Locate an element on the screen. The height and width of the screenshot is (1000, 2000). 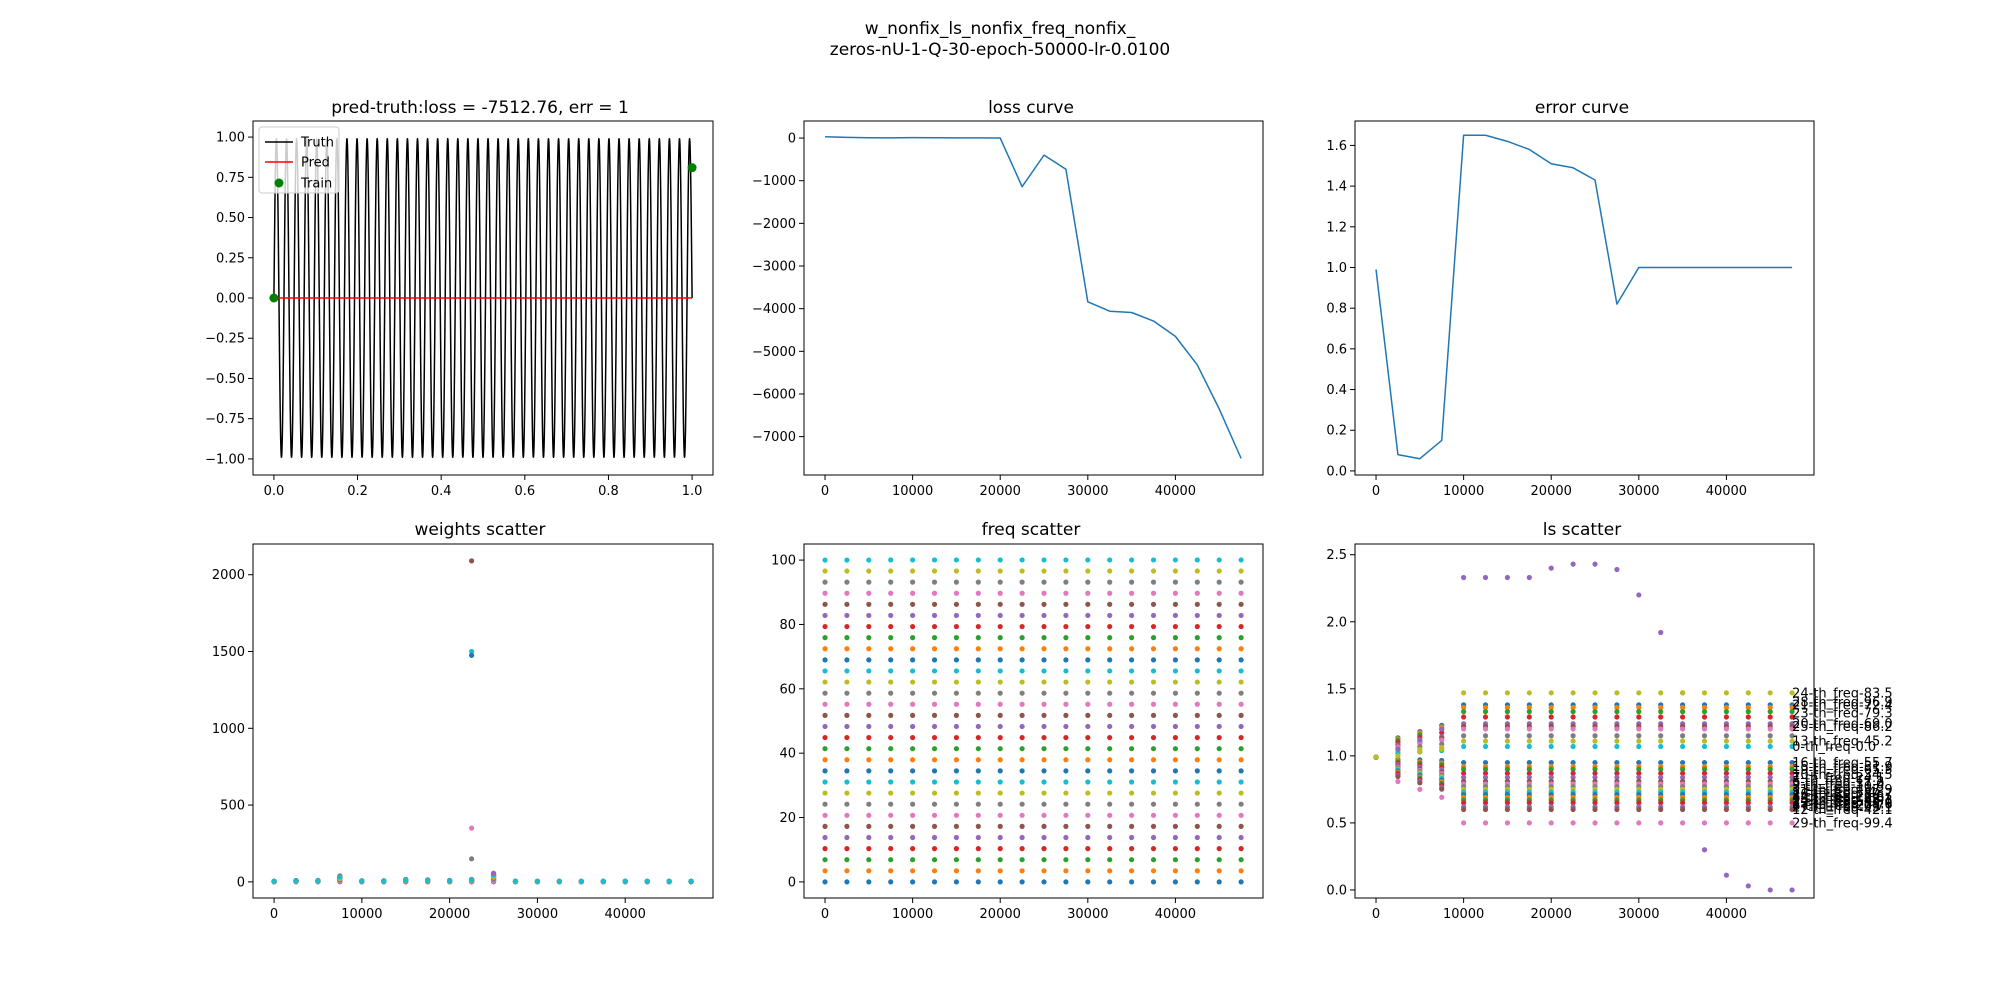
y-tick-label: 2.0 is located at coordinates (1336, 622).